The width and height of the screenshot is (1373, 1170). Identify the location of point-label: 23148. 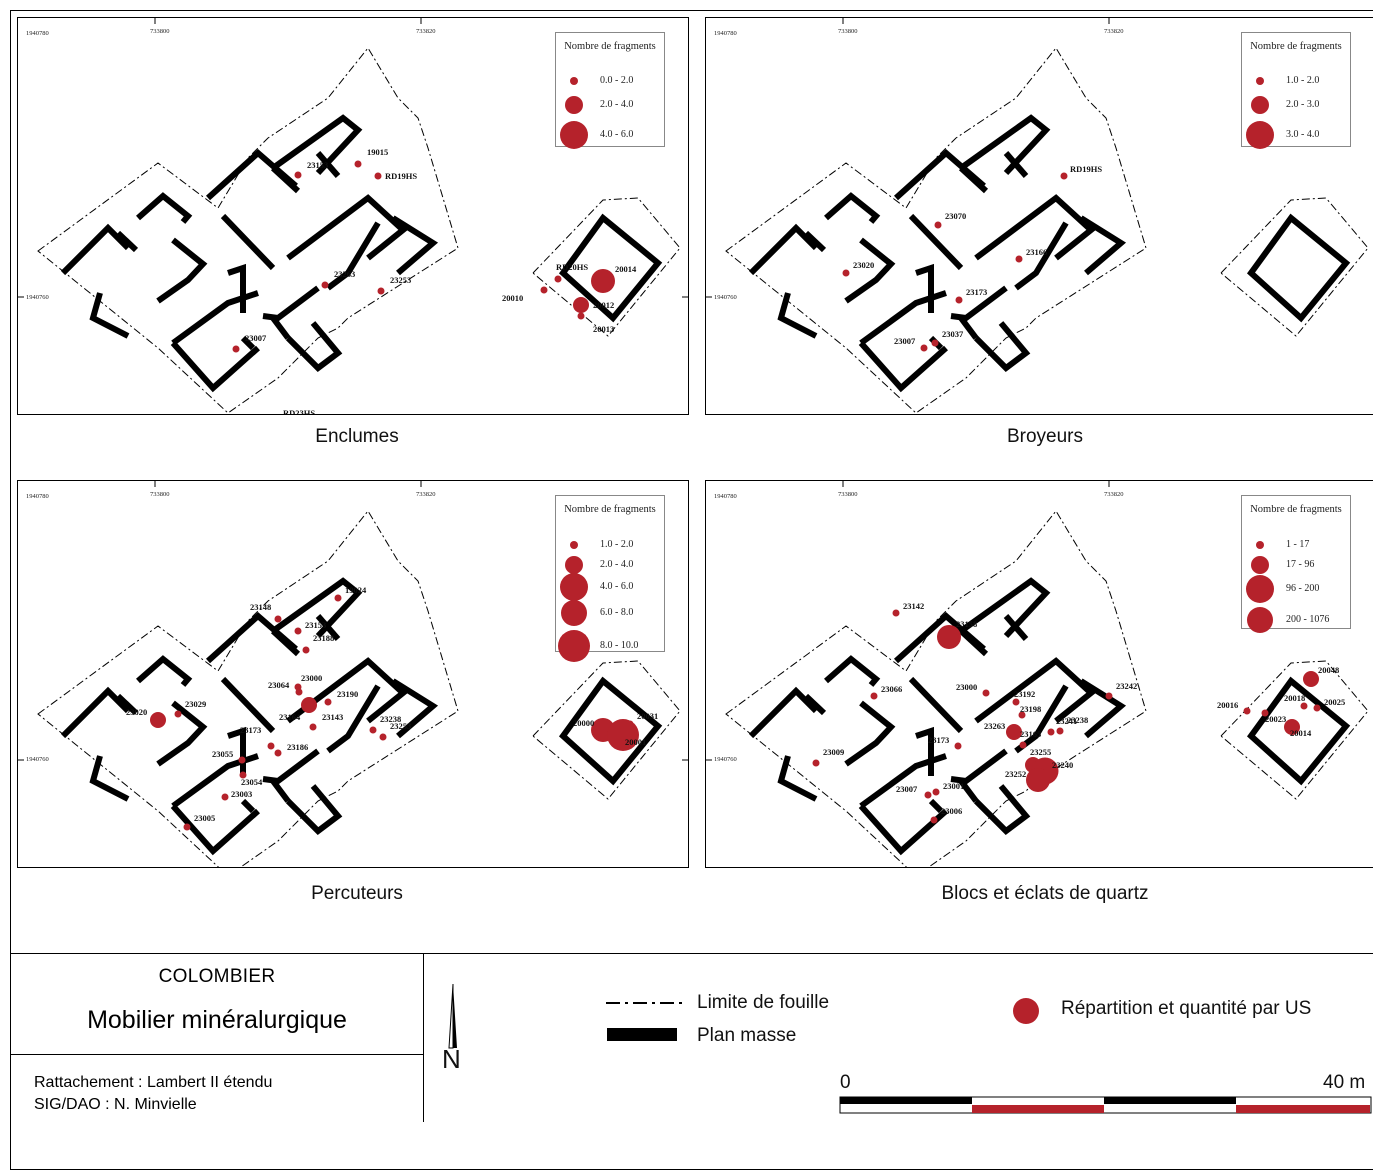
(260, 607).